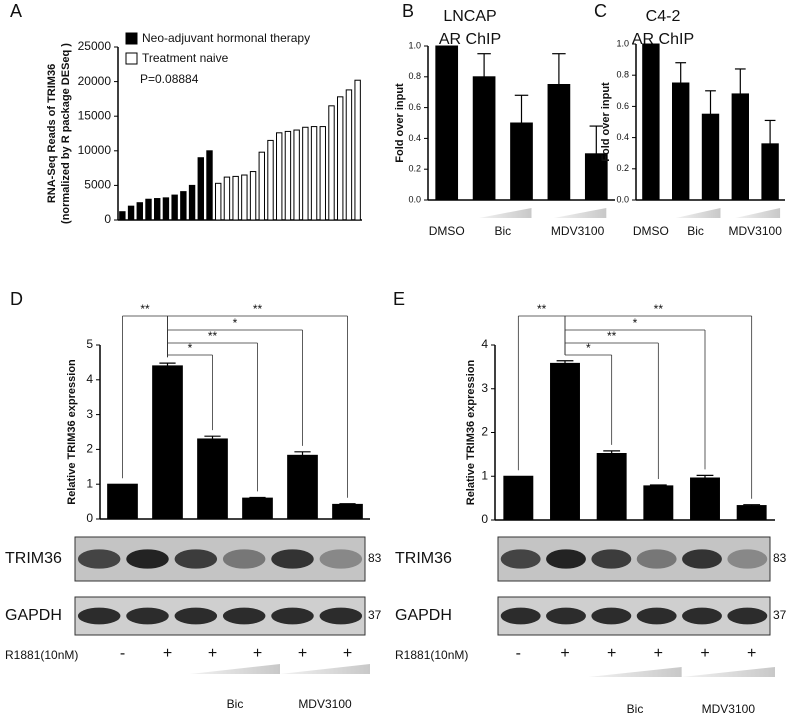 This screenshot has height=718, width=790. Describe the element at coordinates (131, 58) in the screenshot. I see `legend-swatch` at that location.